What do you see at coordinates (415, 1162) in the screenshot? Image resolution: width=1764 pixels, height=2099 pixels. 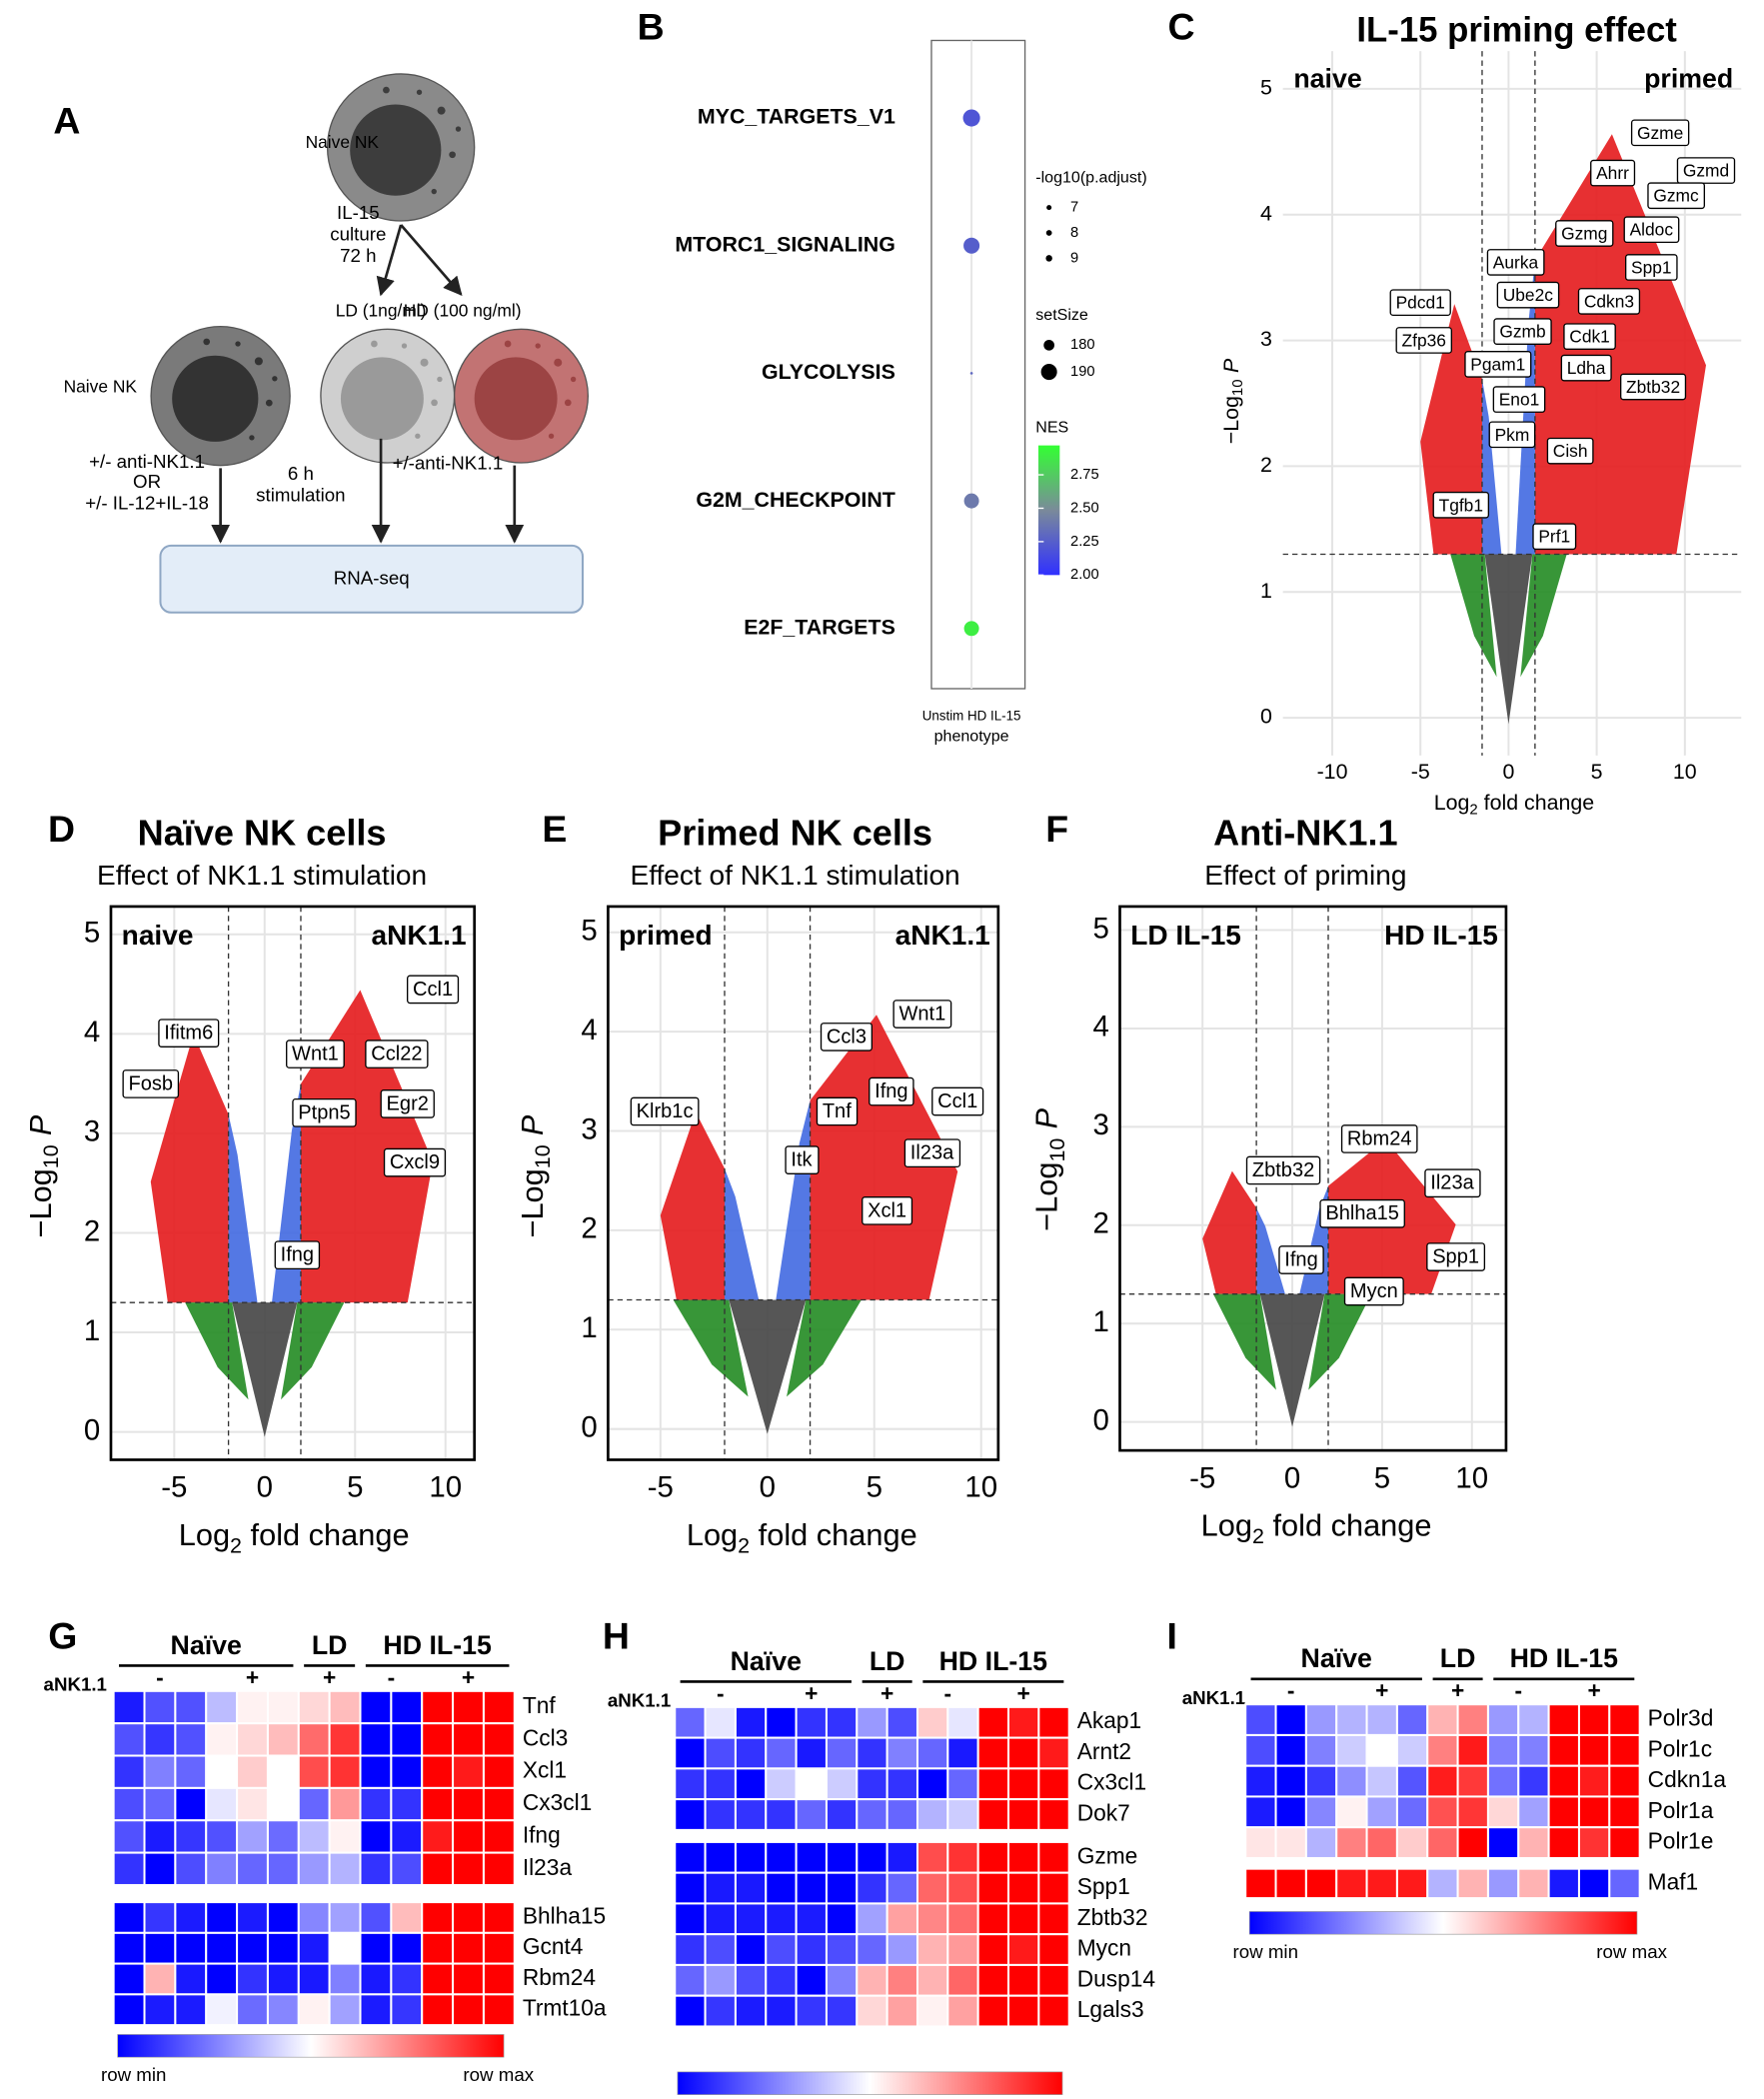 I see `gene-label: Cxcl9` at bounding box center [415, 1162].